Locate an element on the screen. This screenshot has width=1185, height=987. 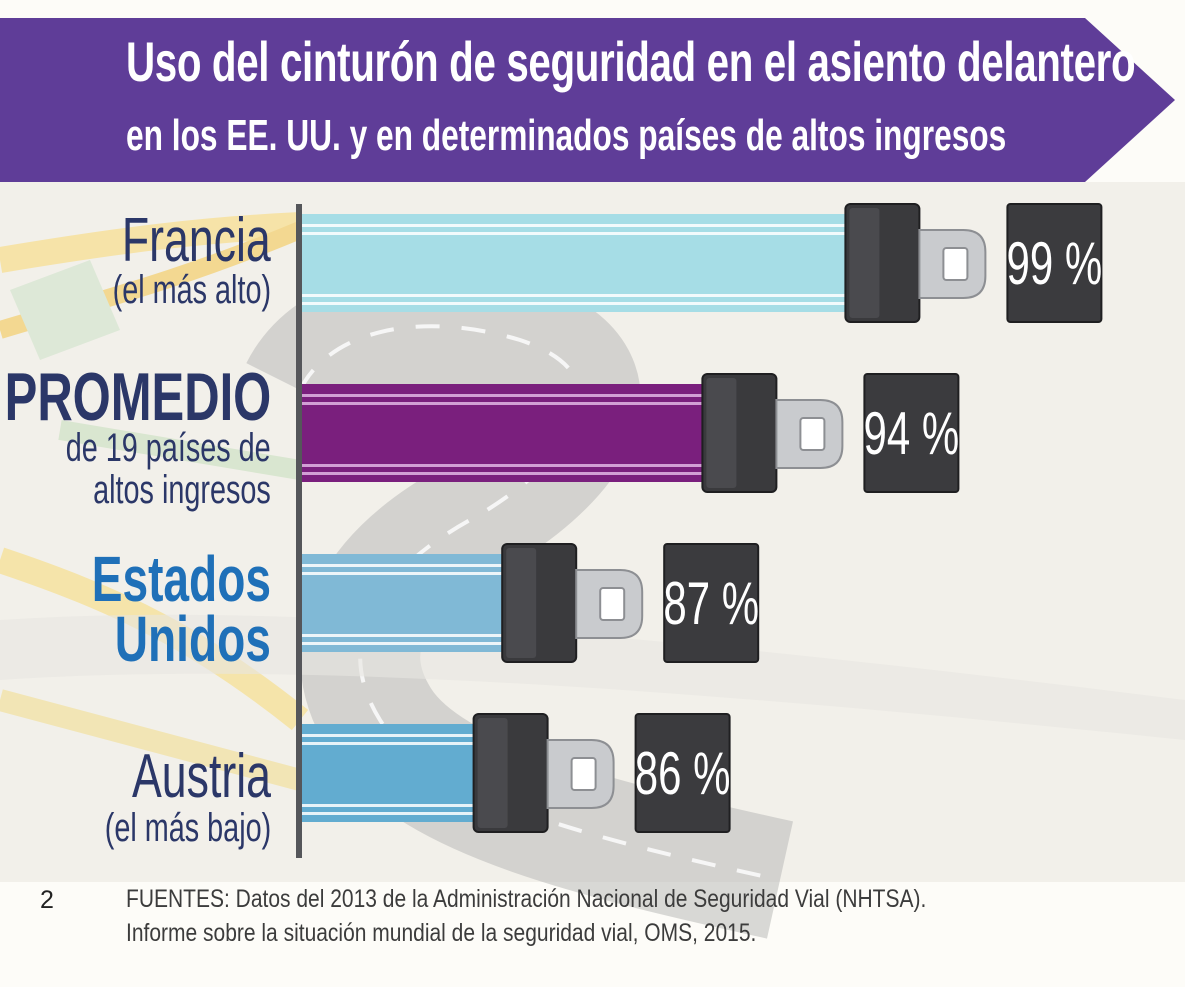
row-label-promedio: PROMEDIO is located at coordinates (137, 397).